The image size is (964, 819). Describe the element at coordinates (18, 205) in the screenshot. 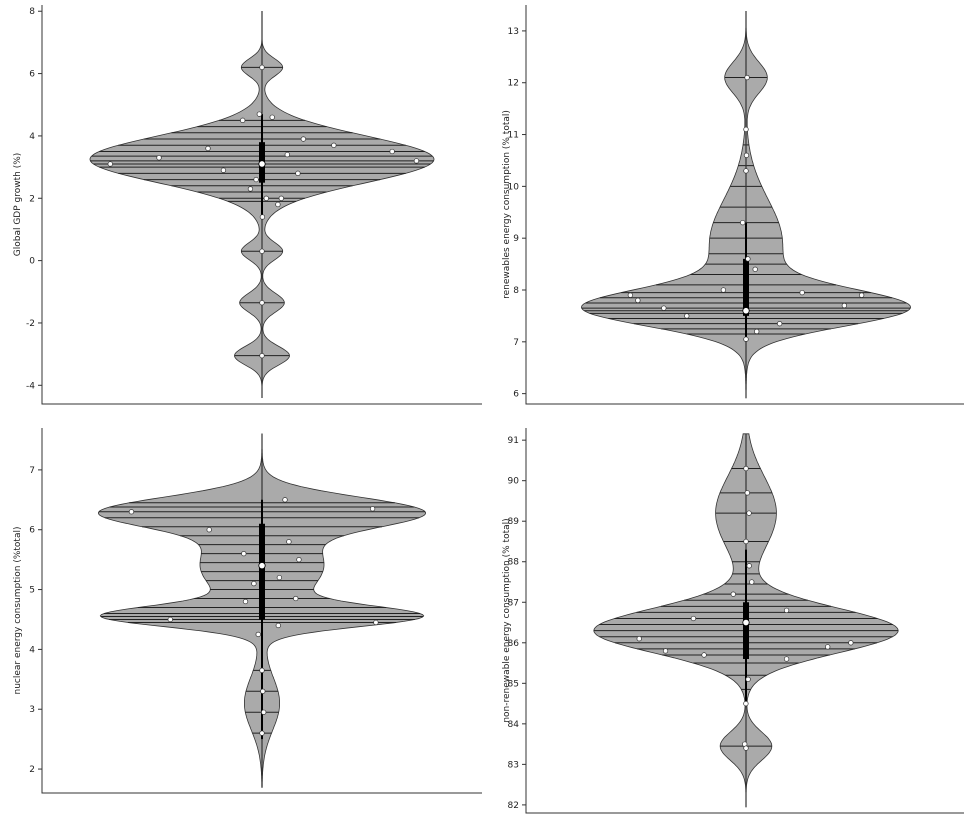

I see `y-axis-title: Global GDP growth (%)` at that location.